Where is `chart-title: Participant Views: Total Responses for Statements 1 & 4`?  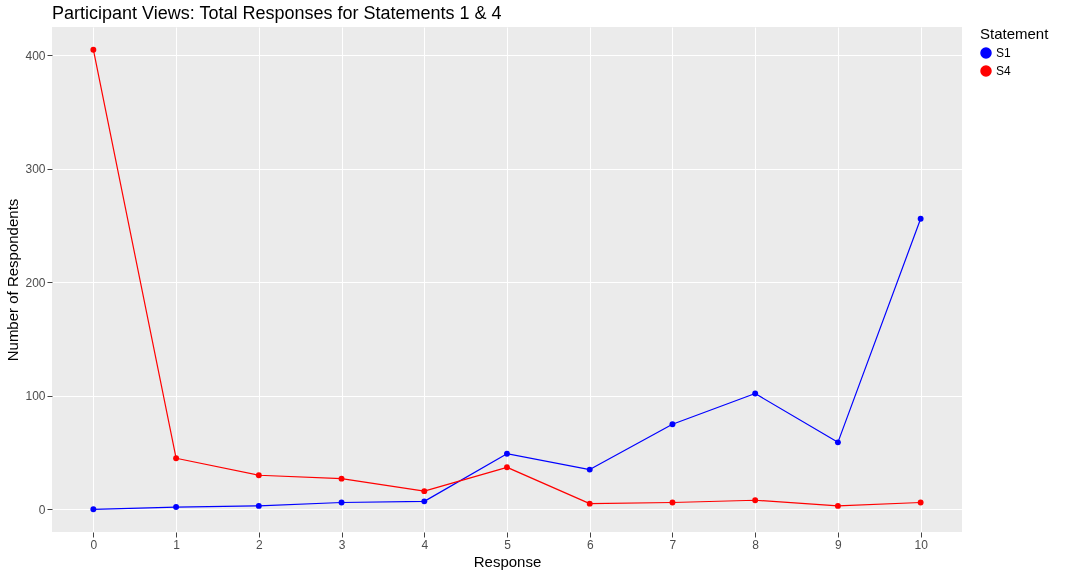 chart-title: Participant Views: Total Responses for Statements 1 & 4 is located at coordinates (277, 13).